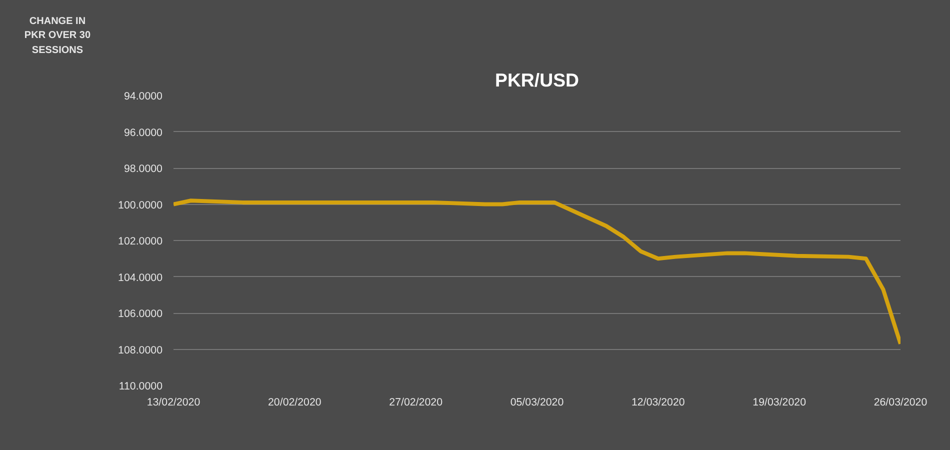 This screenshot has height=450, width=950. I want to click on y-tick-label: 106.0000, so click(140, 314).